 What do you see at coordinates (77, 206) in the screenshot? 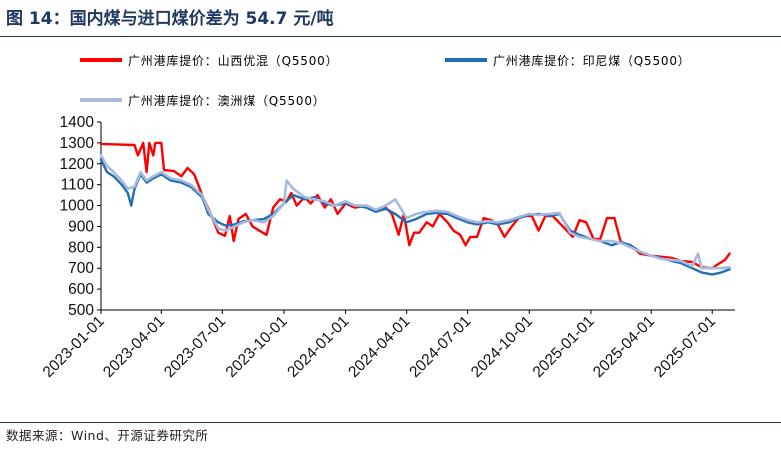
I see `y-tick-label: 1000` at bounding box center [77, 206].